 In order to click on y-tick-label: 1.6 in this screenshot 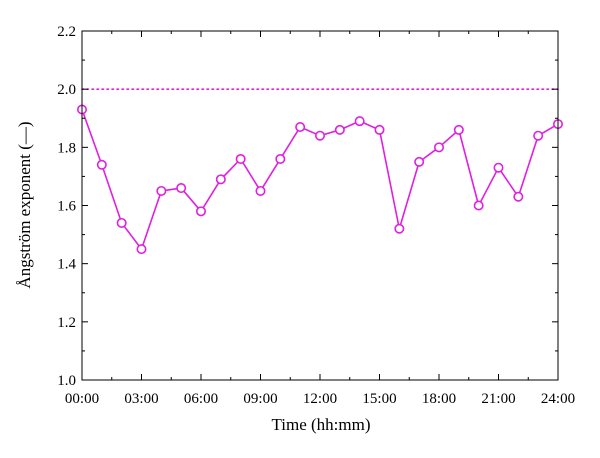, I will do `click(66, 207)`.